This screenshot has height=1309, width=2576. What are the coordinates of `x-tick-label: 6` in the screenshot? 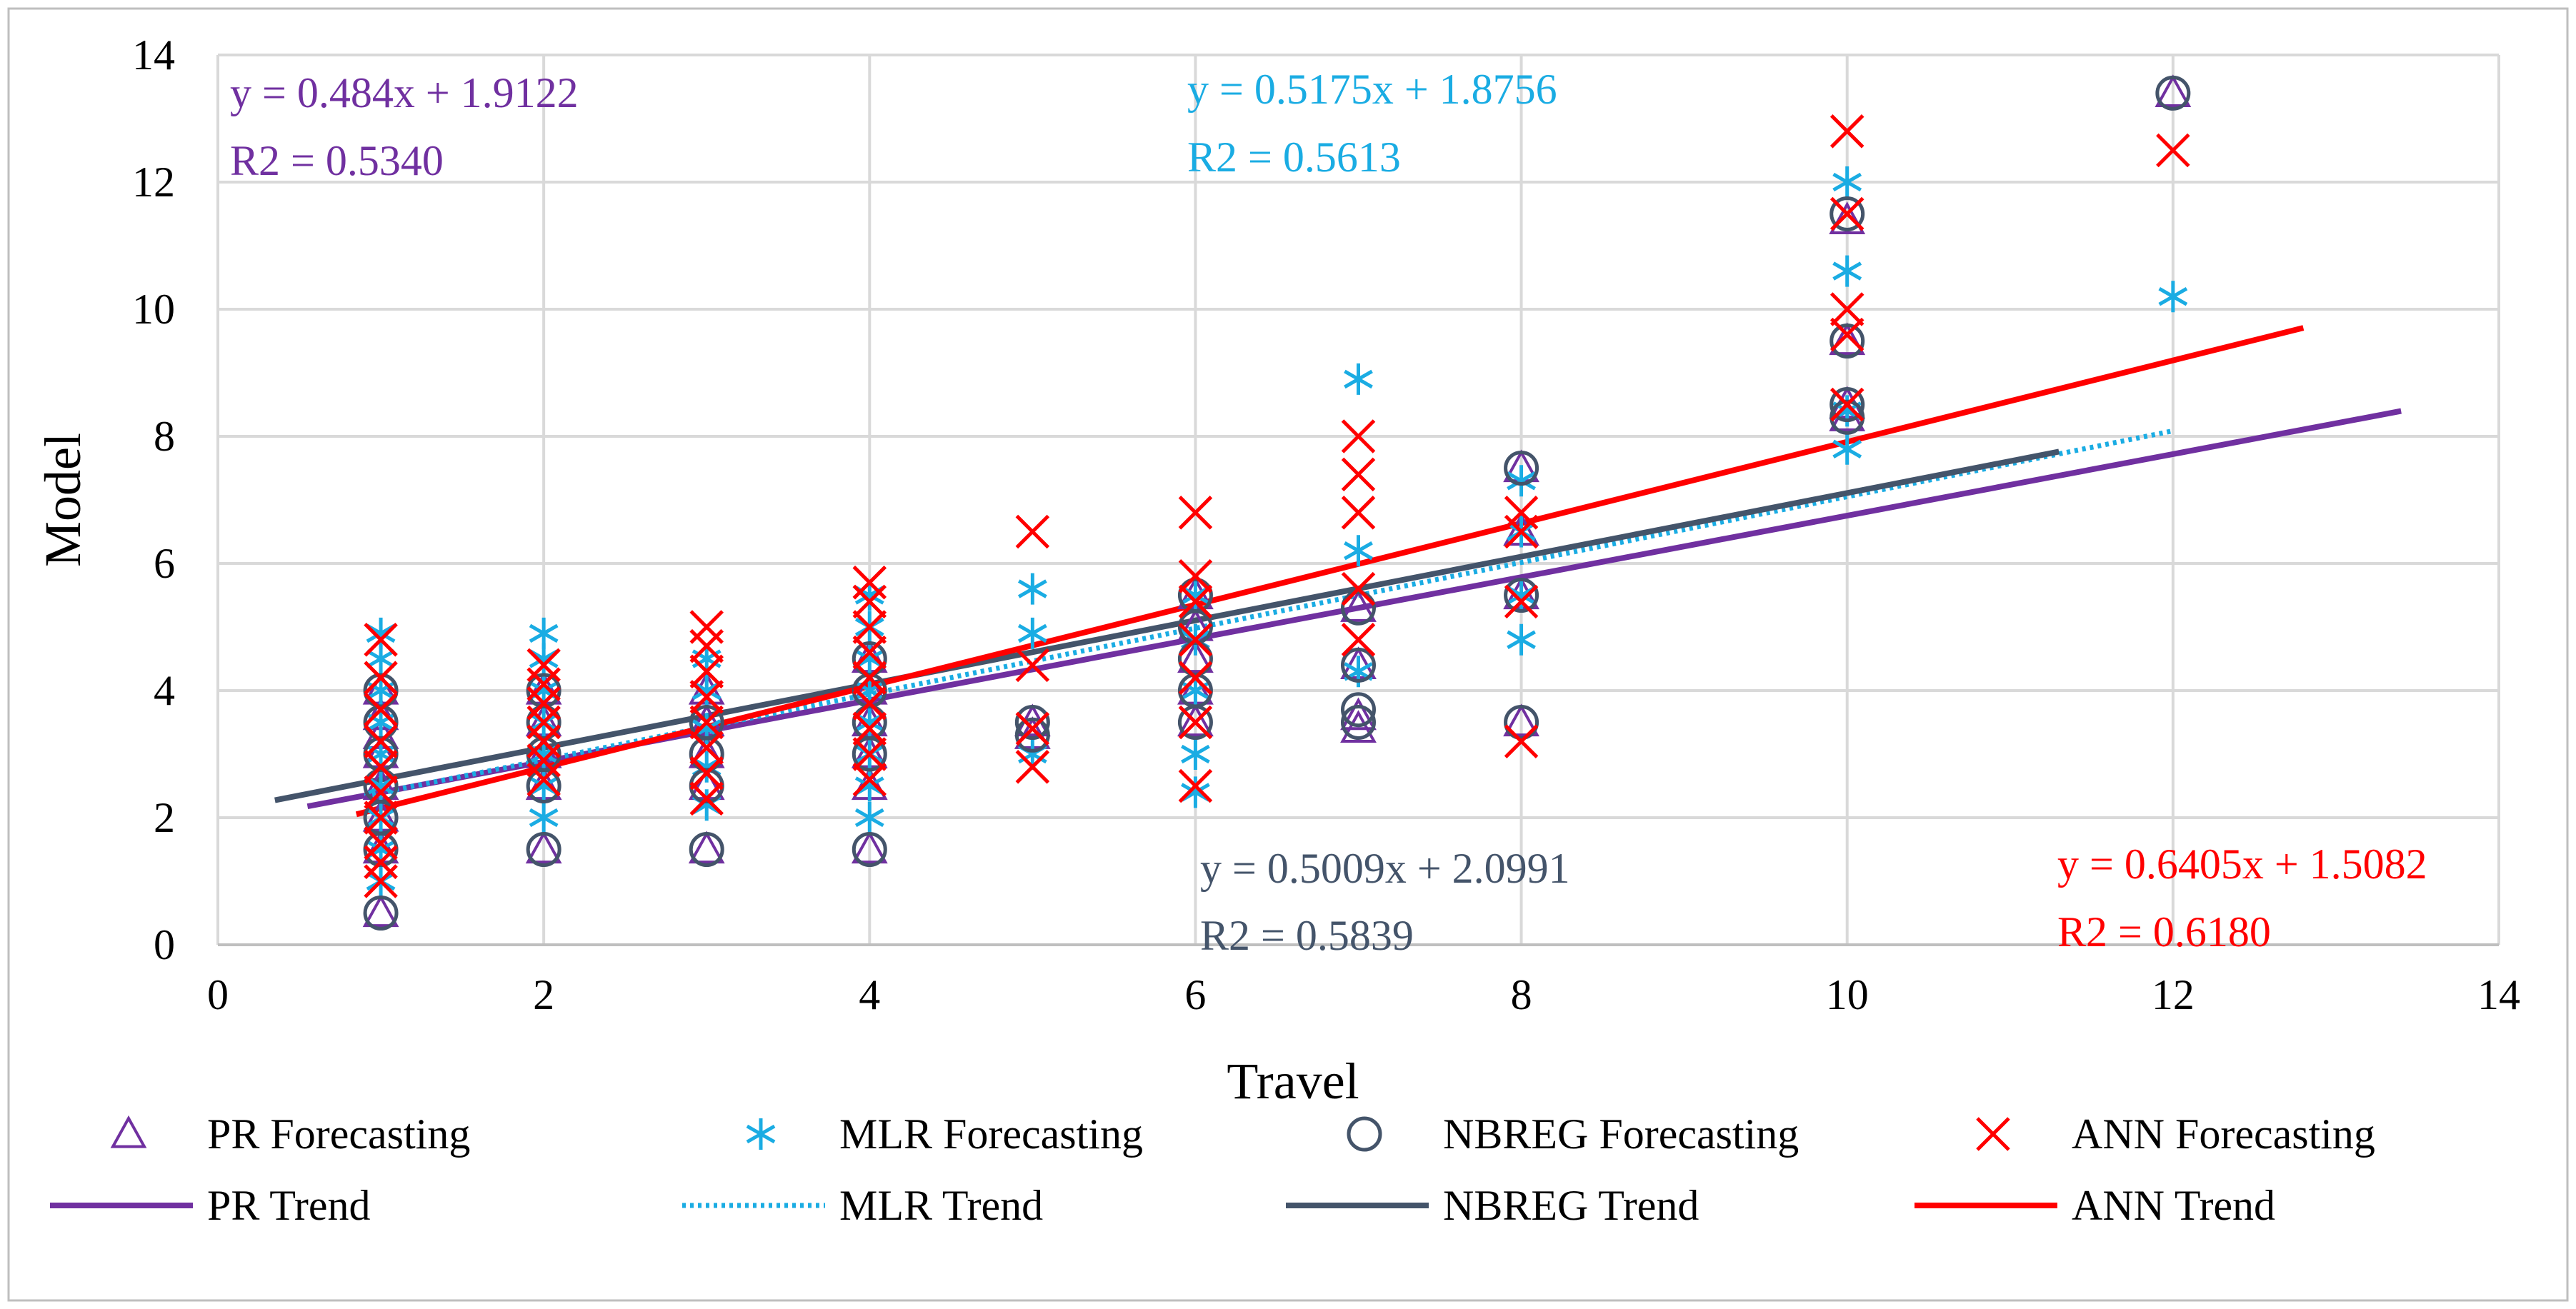 It's located at (1195, 994).